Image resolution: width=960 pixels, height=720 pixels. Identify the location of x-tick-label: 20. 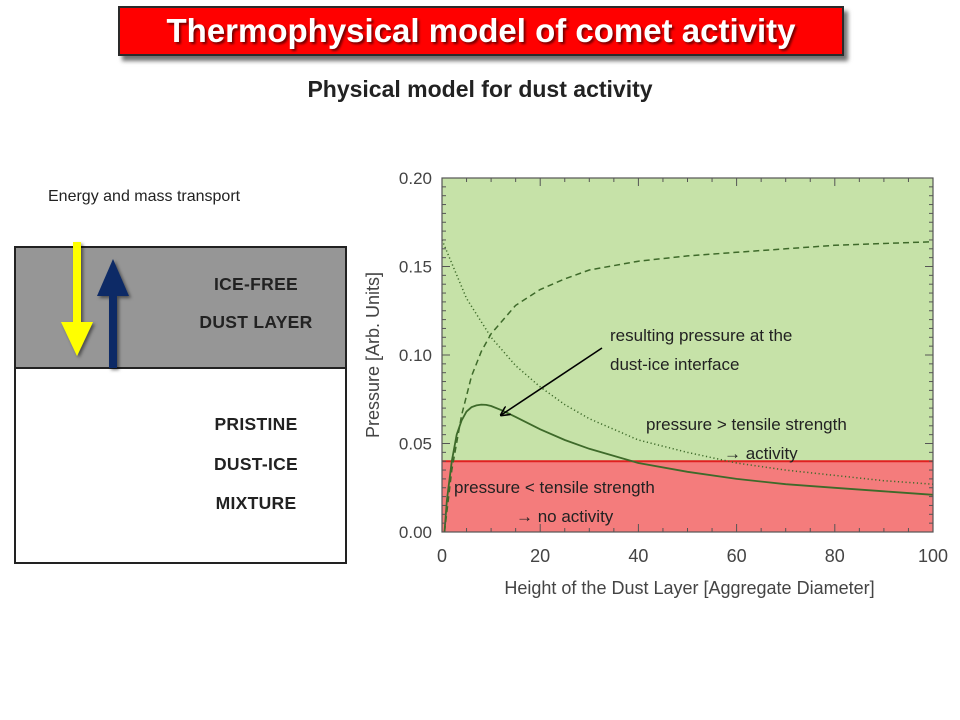
(540, 556).